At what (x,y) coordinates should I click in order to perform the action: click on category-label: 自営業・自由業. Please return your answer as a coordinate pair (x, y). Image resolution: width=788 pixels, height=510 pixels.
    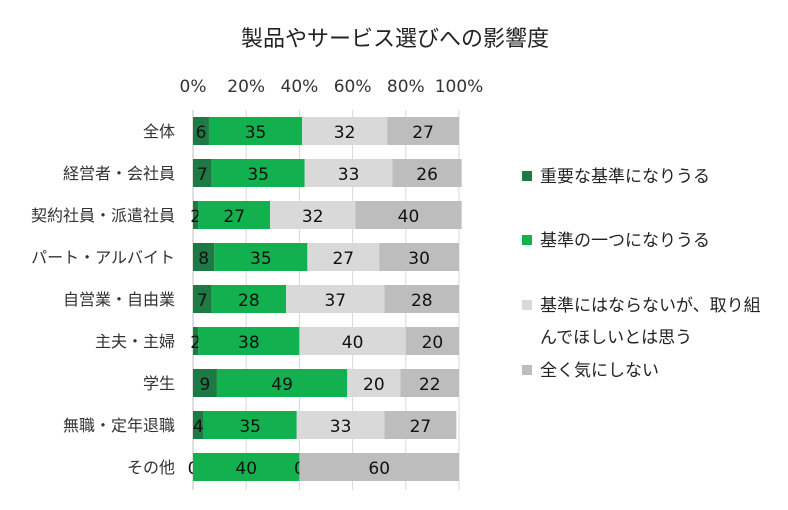
    Looking at the image, I should click on (119, 299).